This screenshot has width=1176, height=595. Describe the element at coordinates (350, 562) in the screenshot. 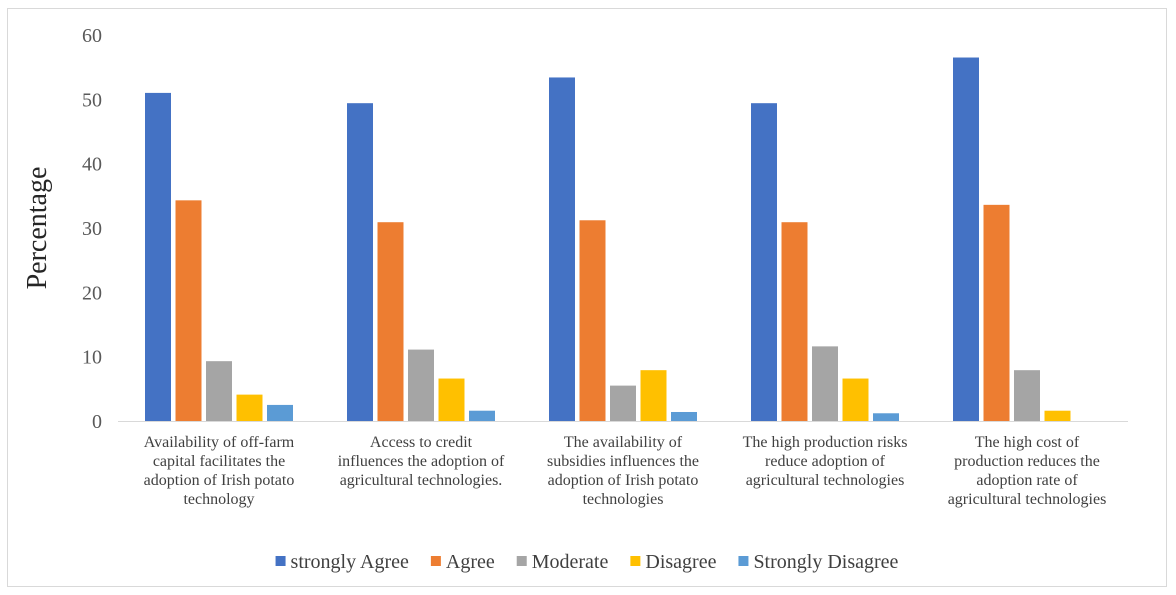

I see `legend-label: strongly Agree` at that location.